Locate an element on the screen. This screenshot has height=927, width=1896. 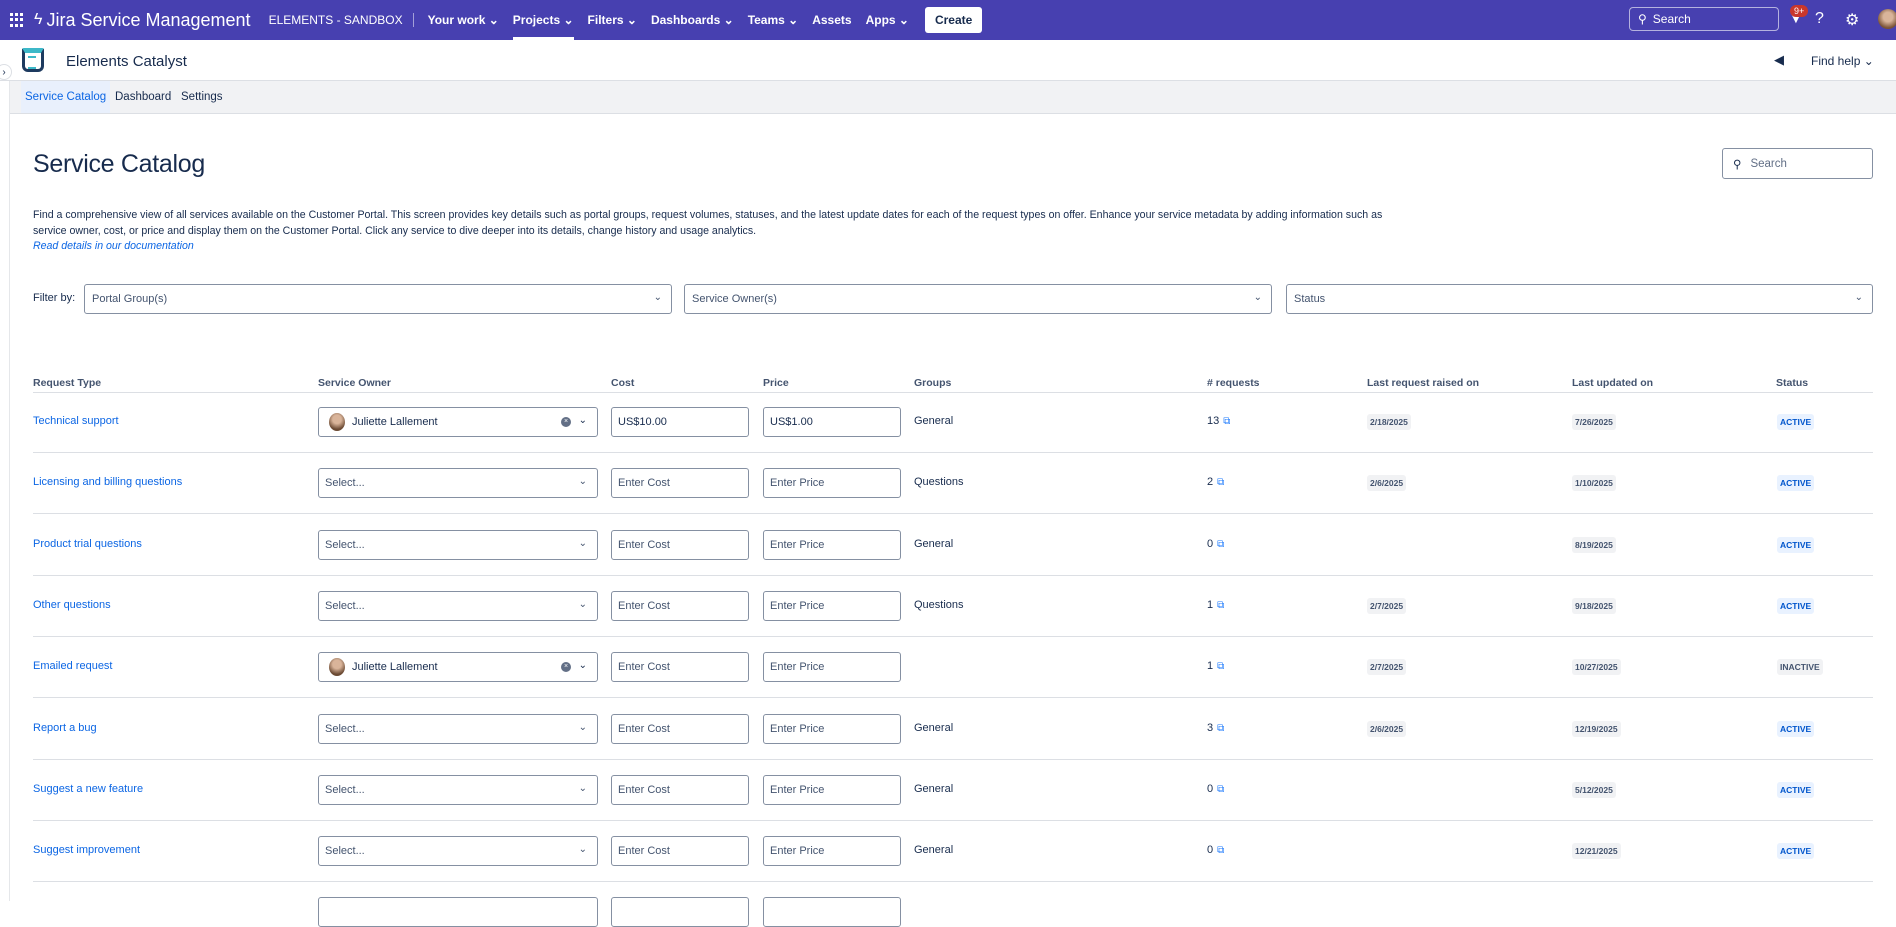
jira-logo: ϟ Jira Service Management is located at coordinates (142, 20).